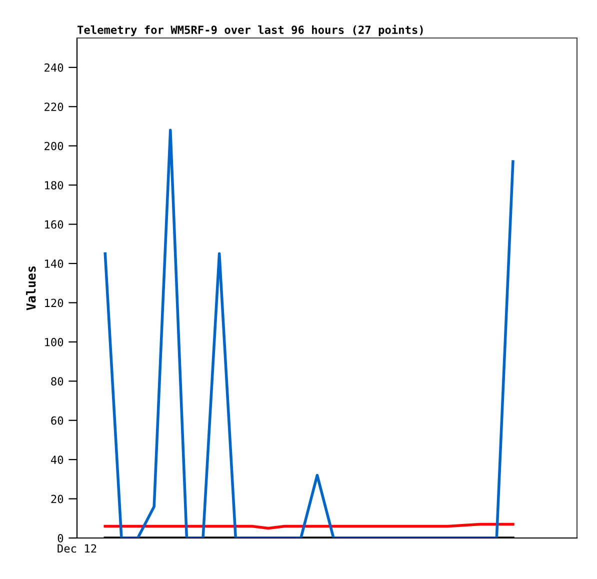  Describe the element at coordinates (54, 263) in the screenshot. I see `y-tick-label: 140` at that location.